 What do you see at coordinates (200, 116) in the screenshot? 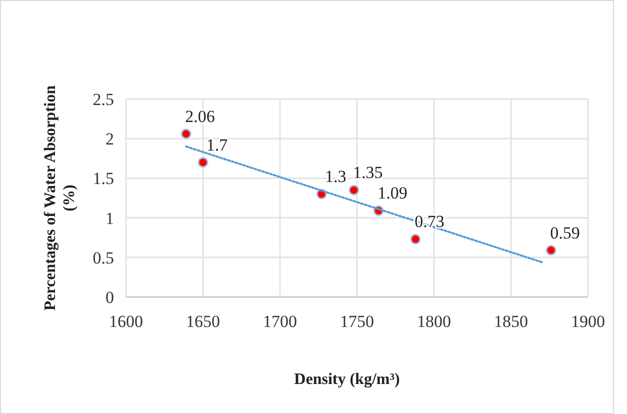
I see `data-label: 2.06` at bounding box center [200, 116].